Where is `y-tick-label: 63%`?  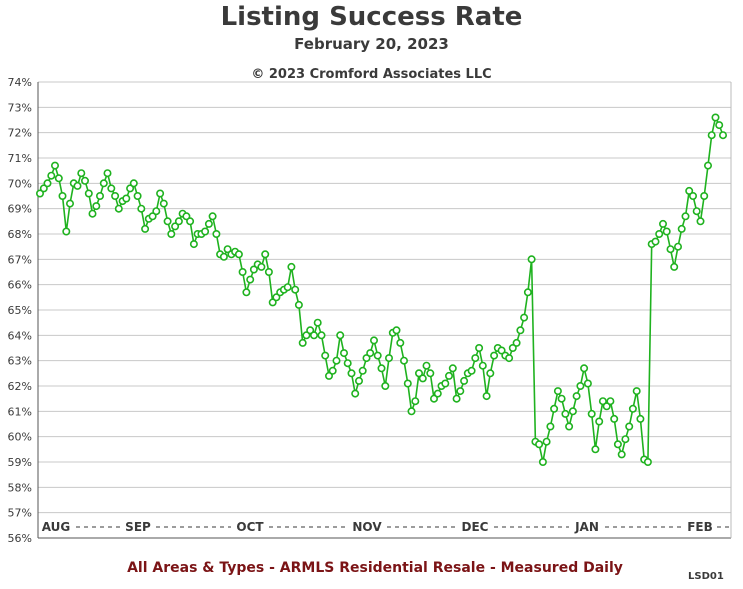
y-tick-label: 63% is located at coordinates (20, 361).